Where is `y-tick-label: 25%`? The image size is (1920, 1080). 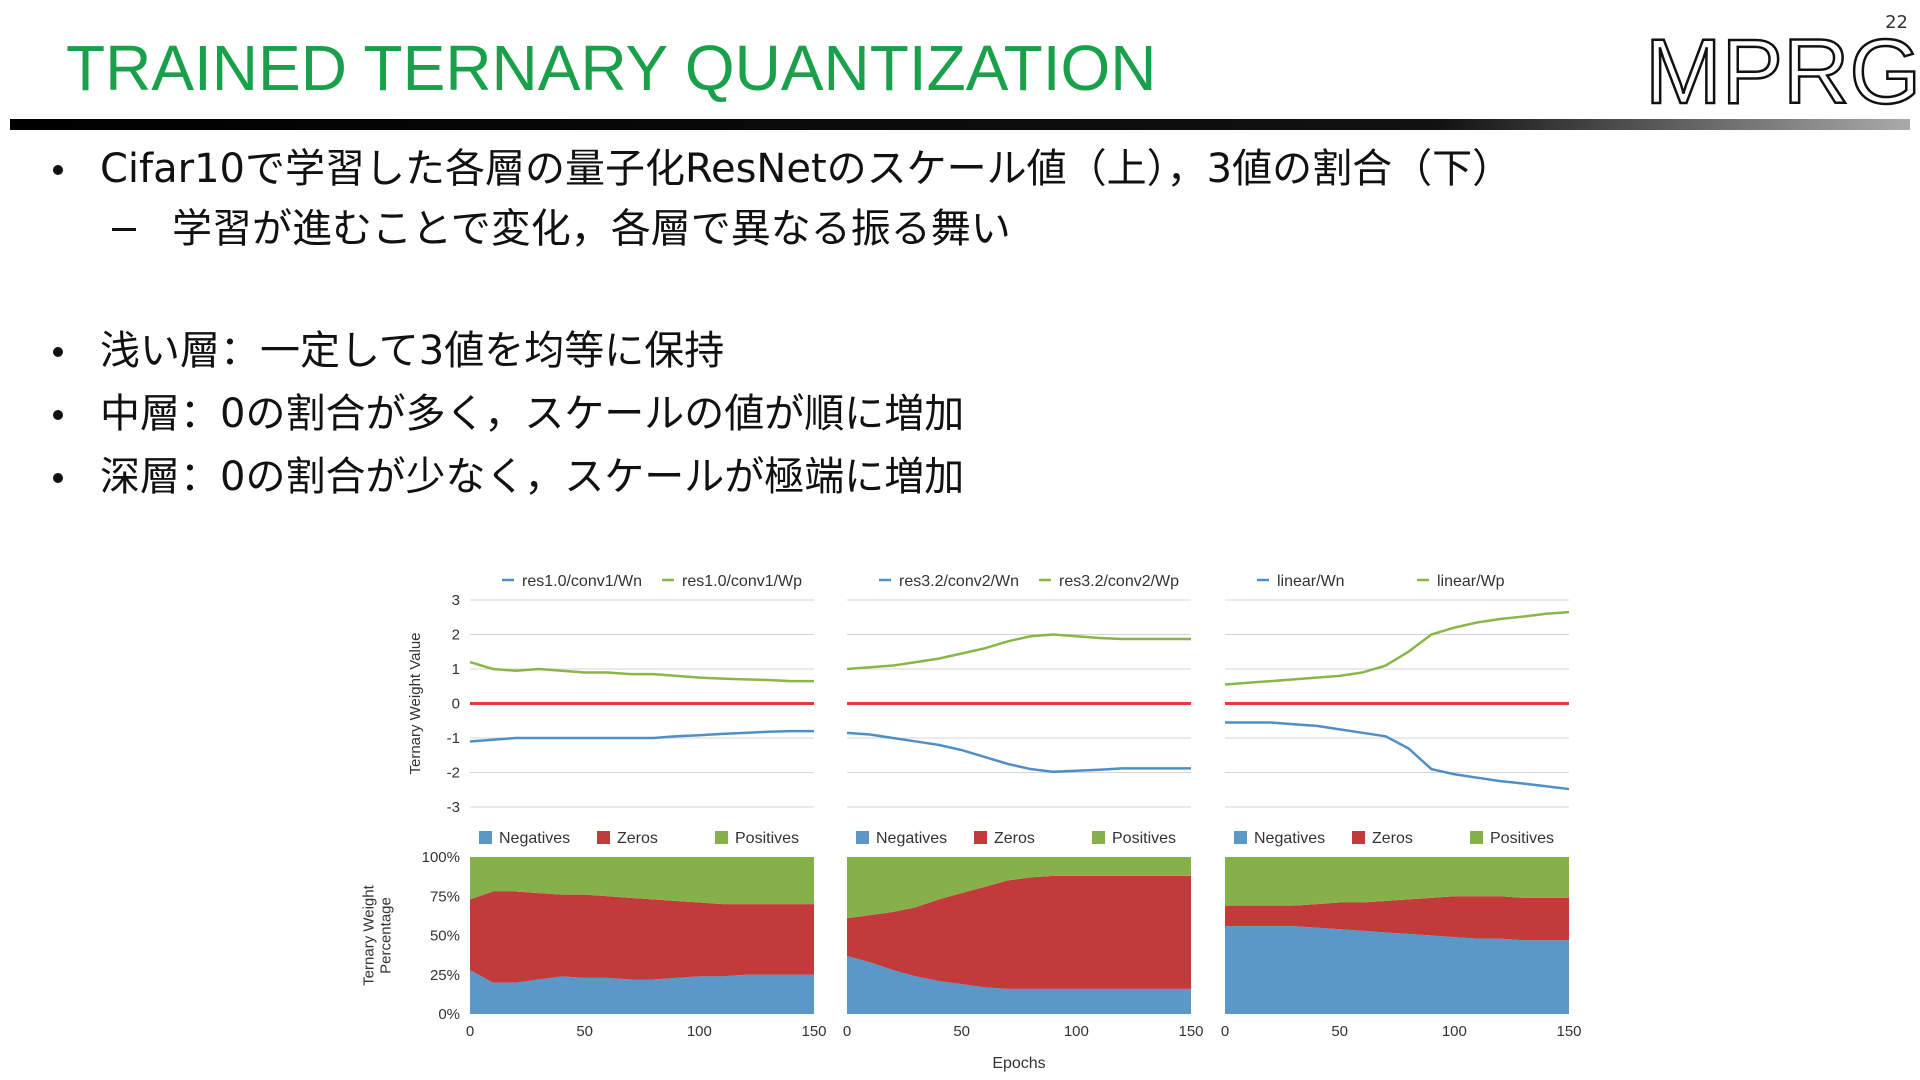 y-tick-label: 25% is located at coordinates (445, 975).